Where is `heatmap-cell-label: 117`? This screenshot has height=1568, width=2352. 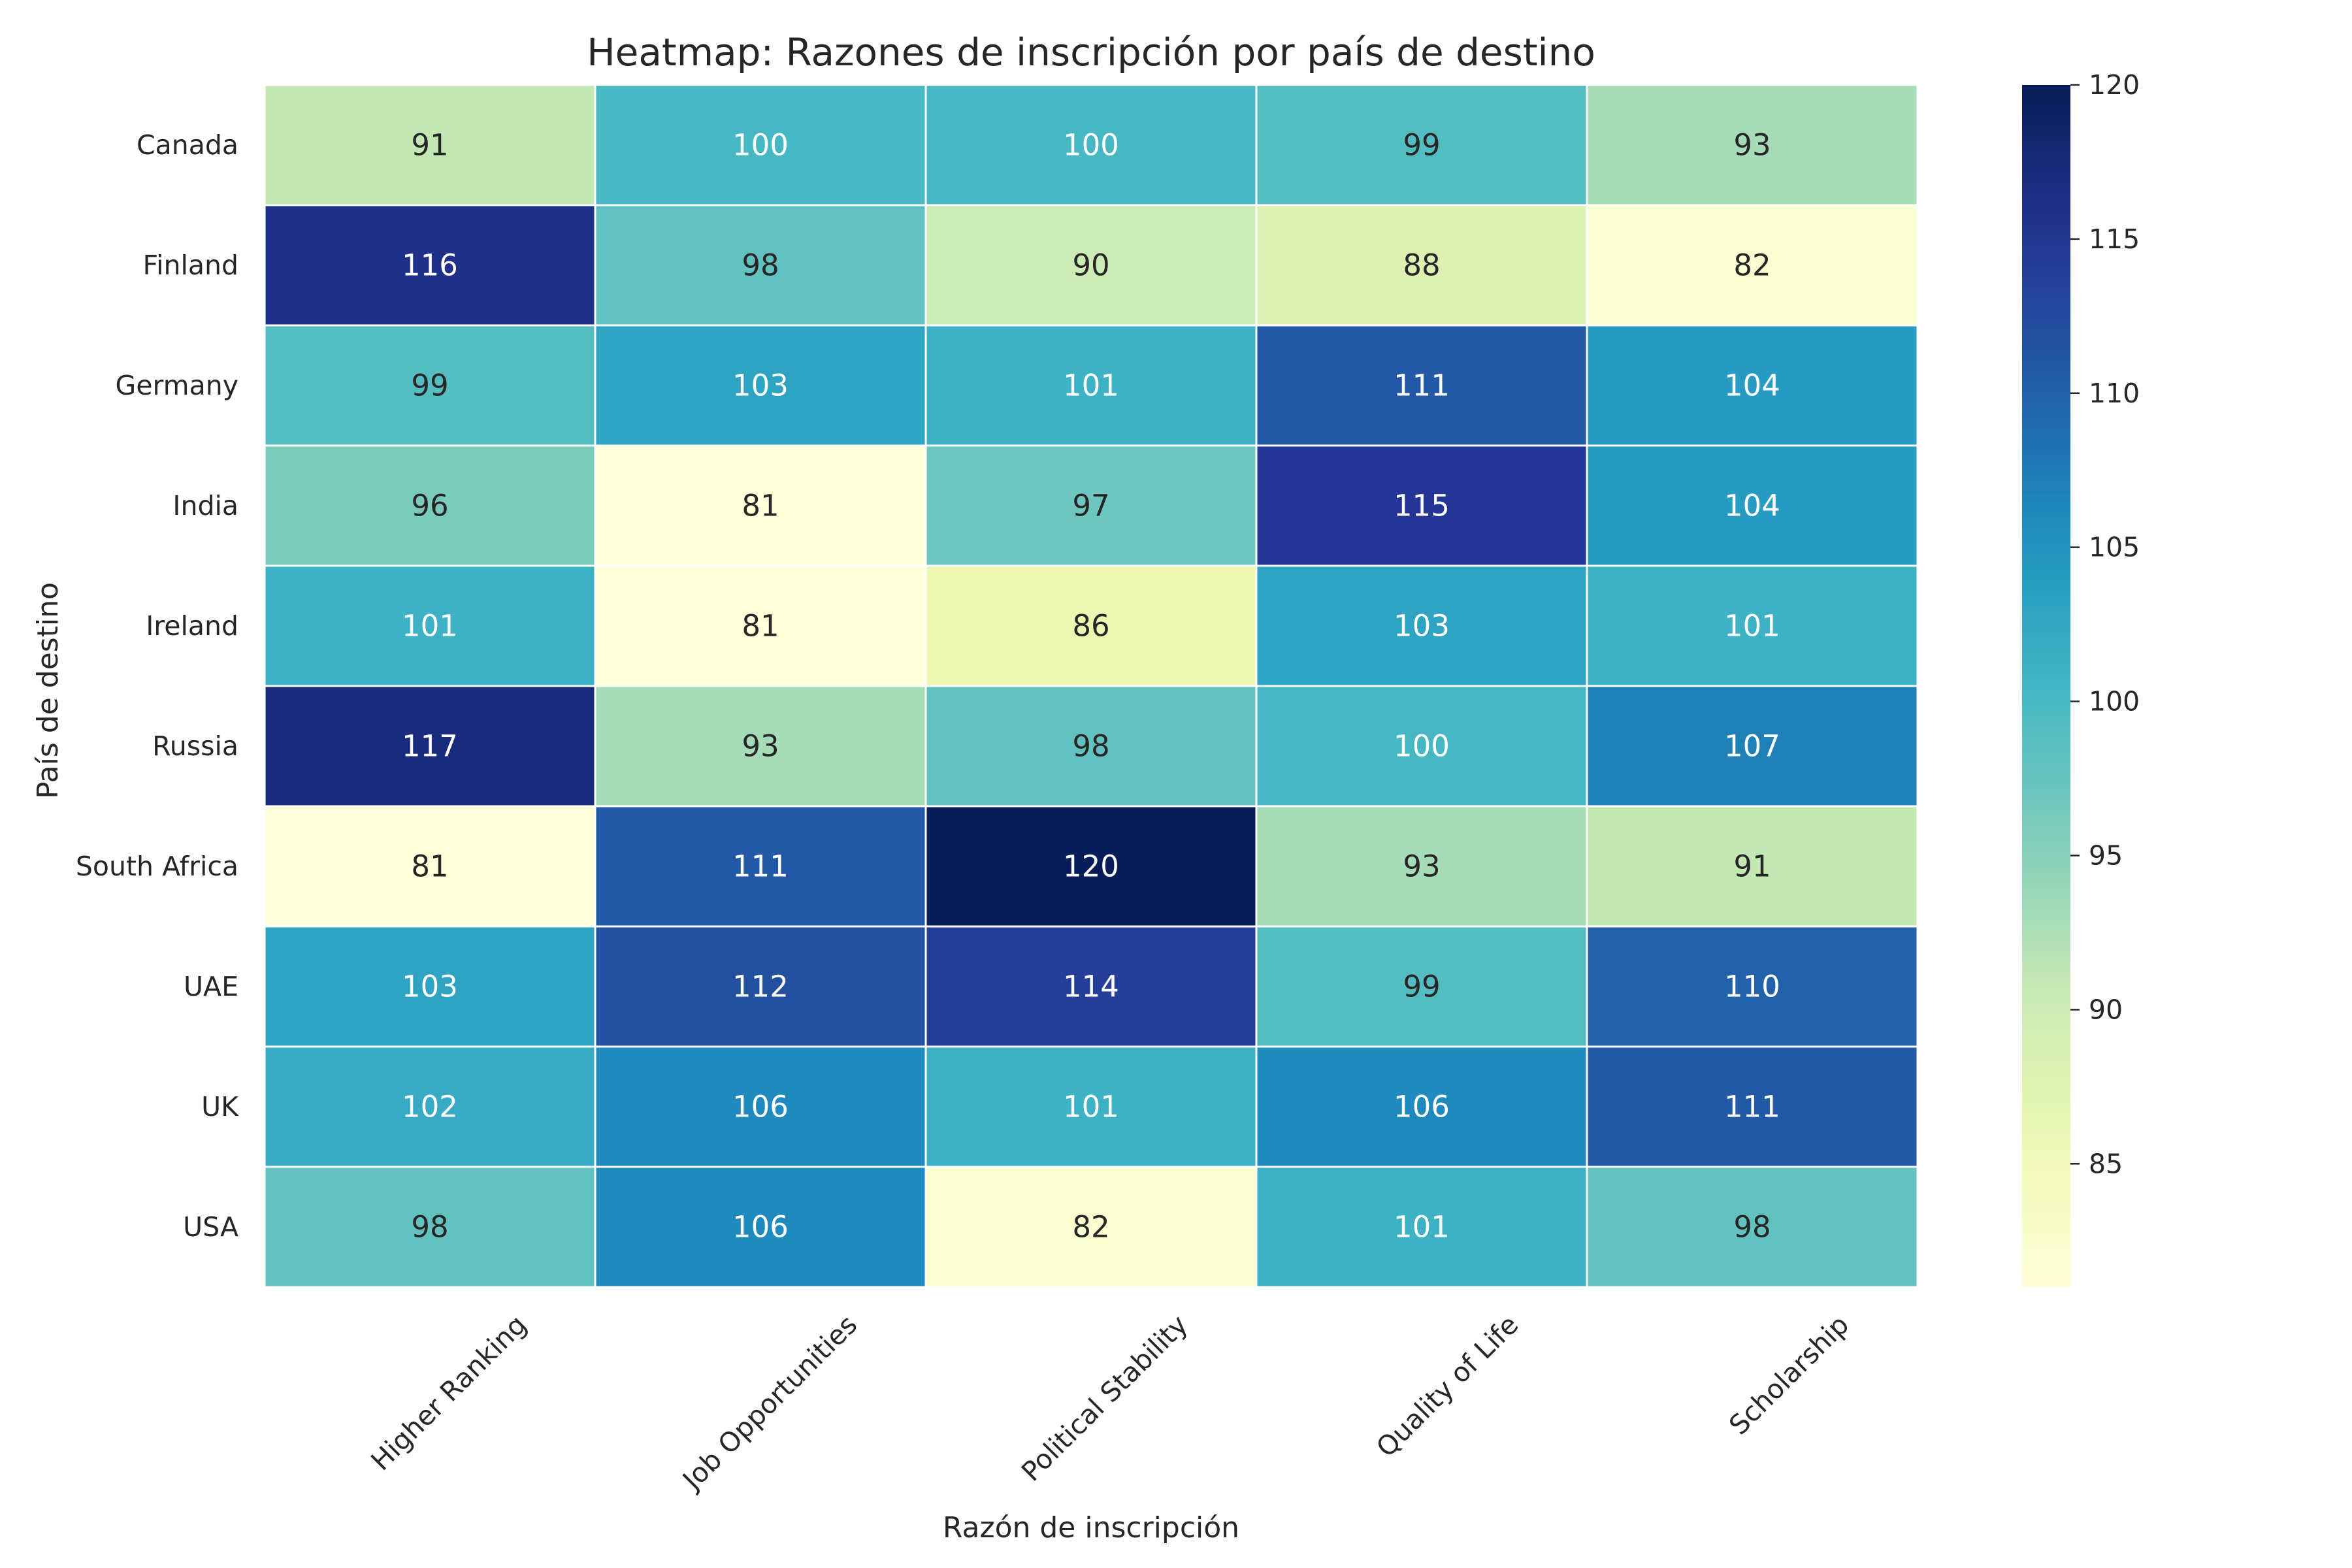
heatmap-cell-label: 117 is located at coordinates (430, 746).